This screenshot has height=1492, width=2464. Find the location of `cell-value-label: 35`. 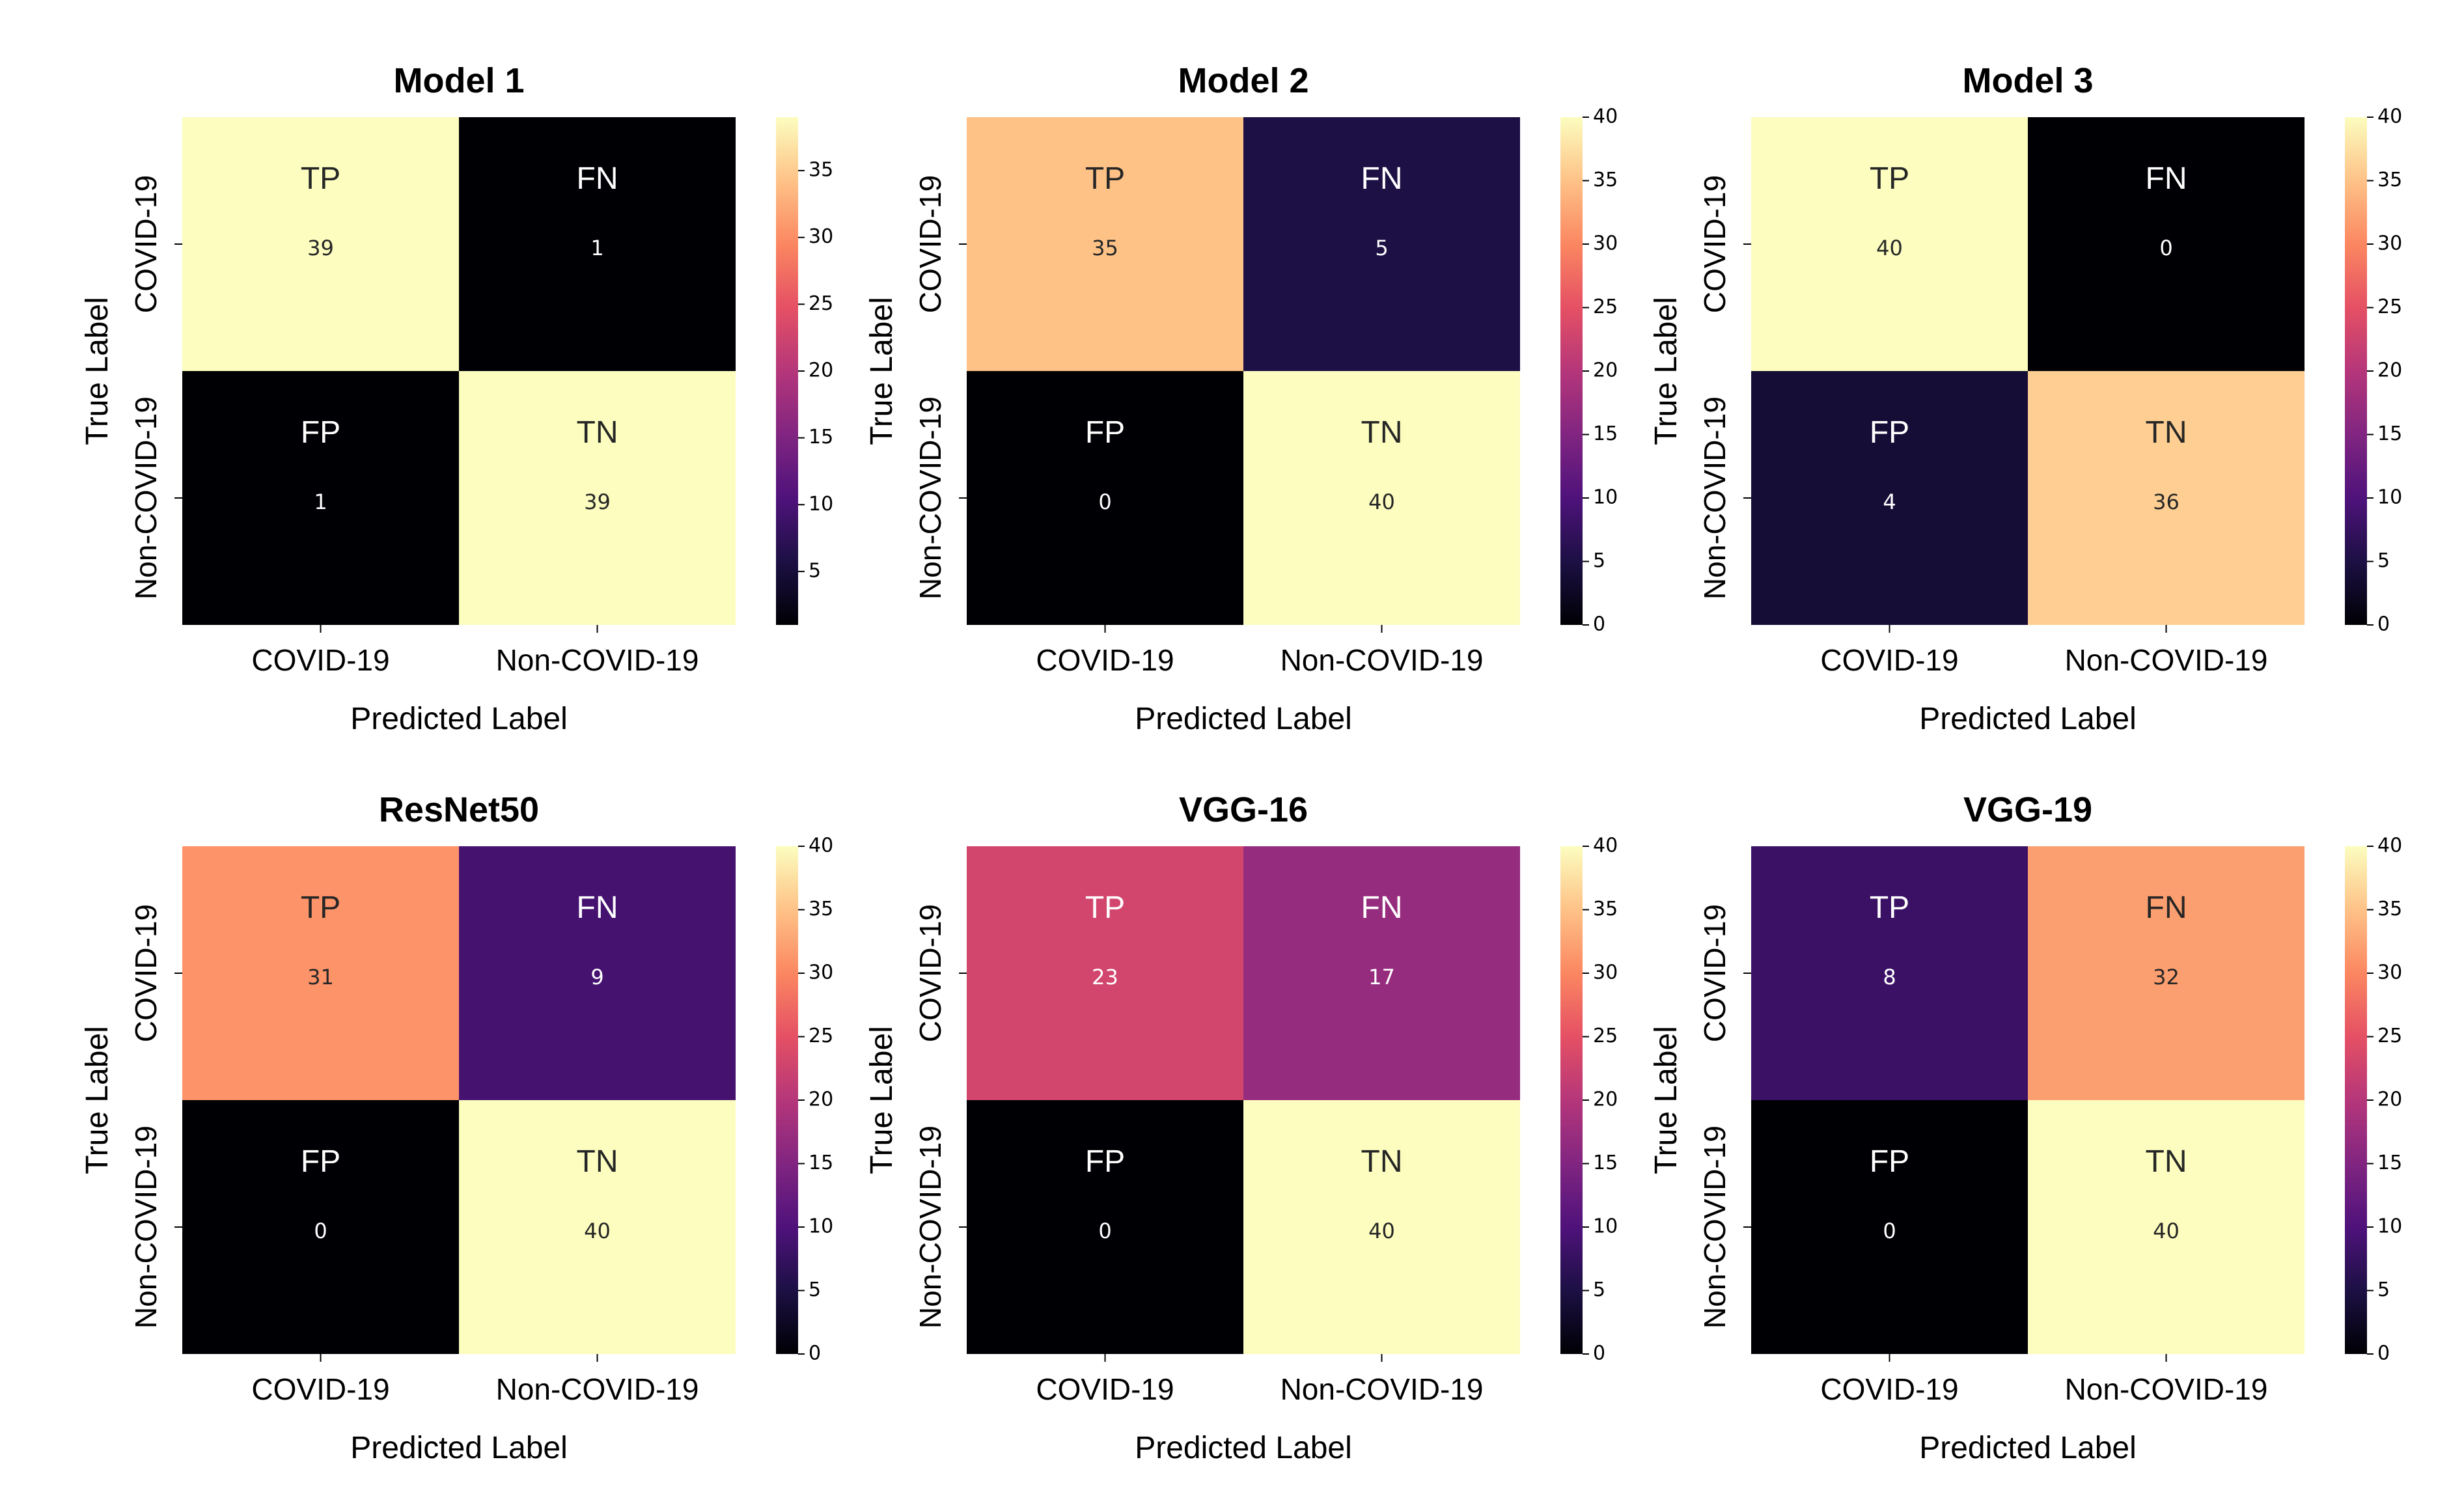

cell-value-label: 35 is located at coordinates (1105, 248).